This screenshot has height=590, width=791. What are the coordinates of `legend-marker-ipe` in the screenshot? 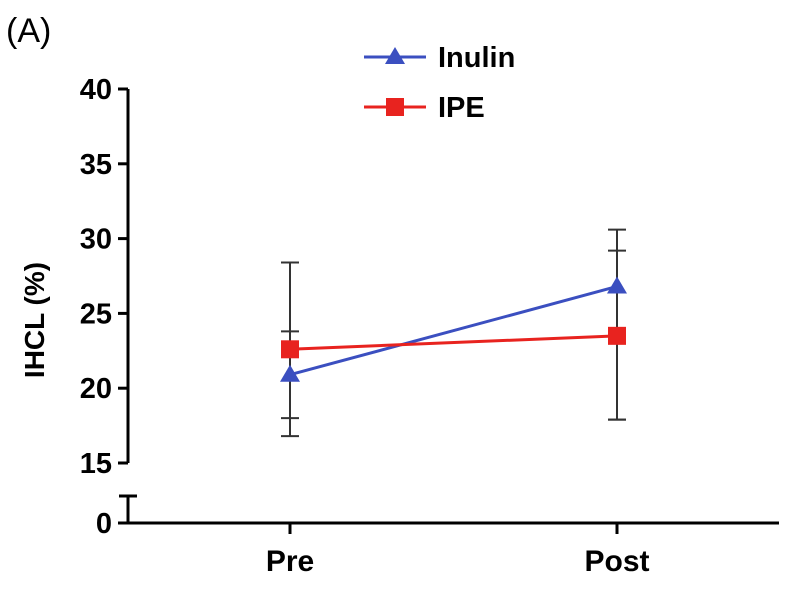 It's located at (395, 107).